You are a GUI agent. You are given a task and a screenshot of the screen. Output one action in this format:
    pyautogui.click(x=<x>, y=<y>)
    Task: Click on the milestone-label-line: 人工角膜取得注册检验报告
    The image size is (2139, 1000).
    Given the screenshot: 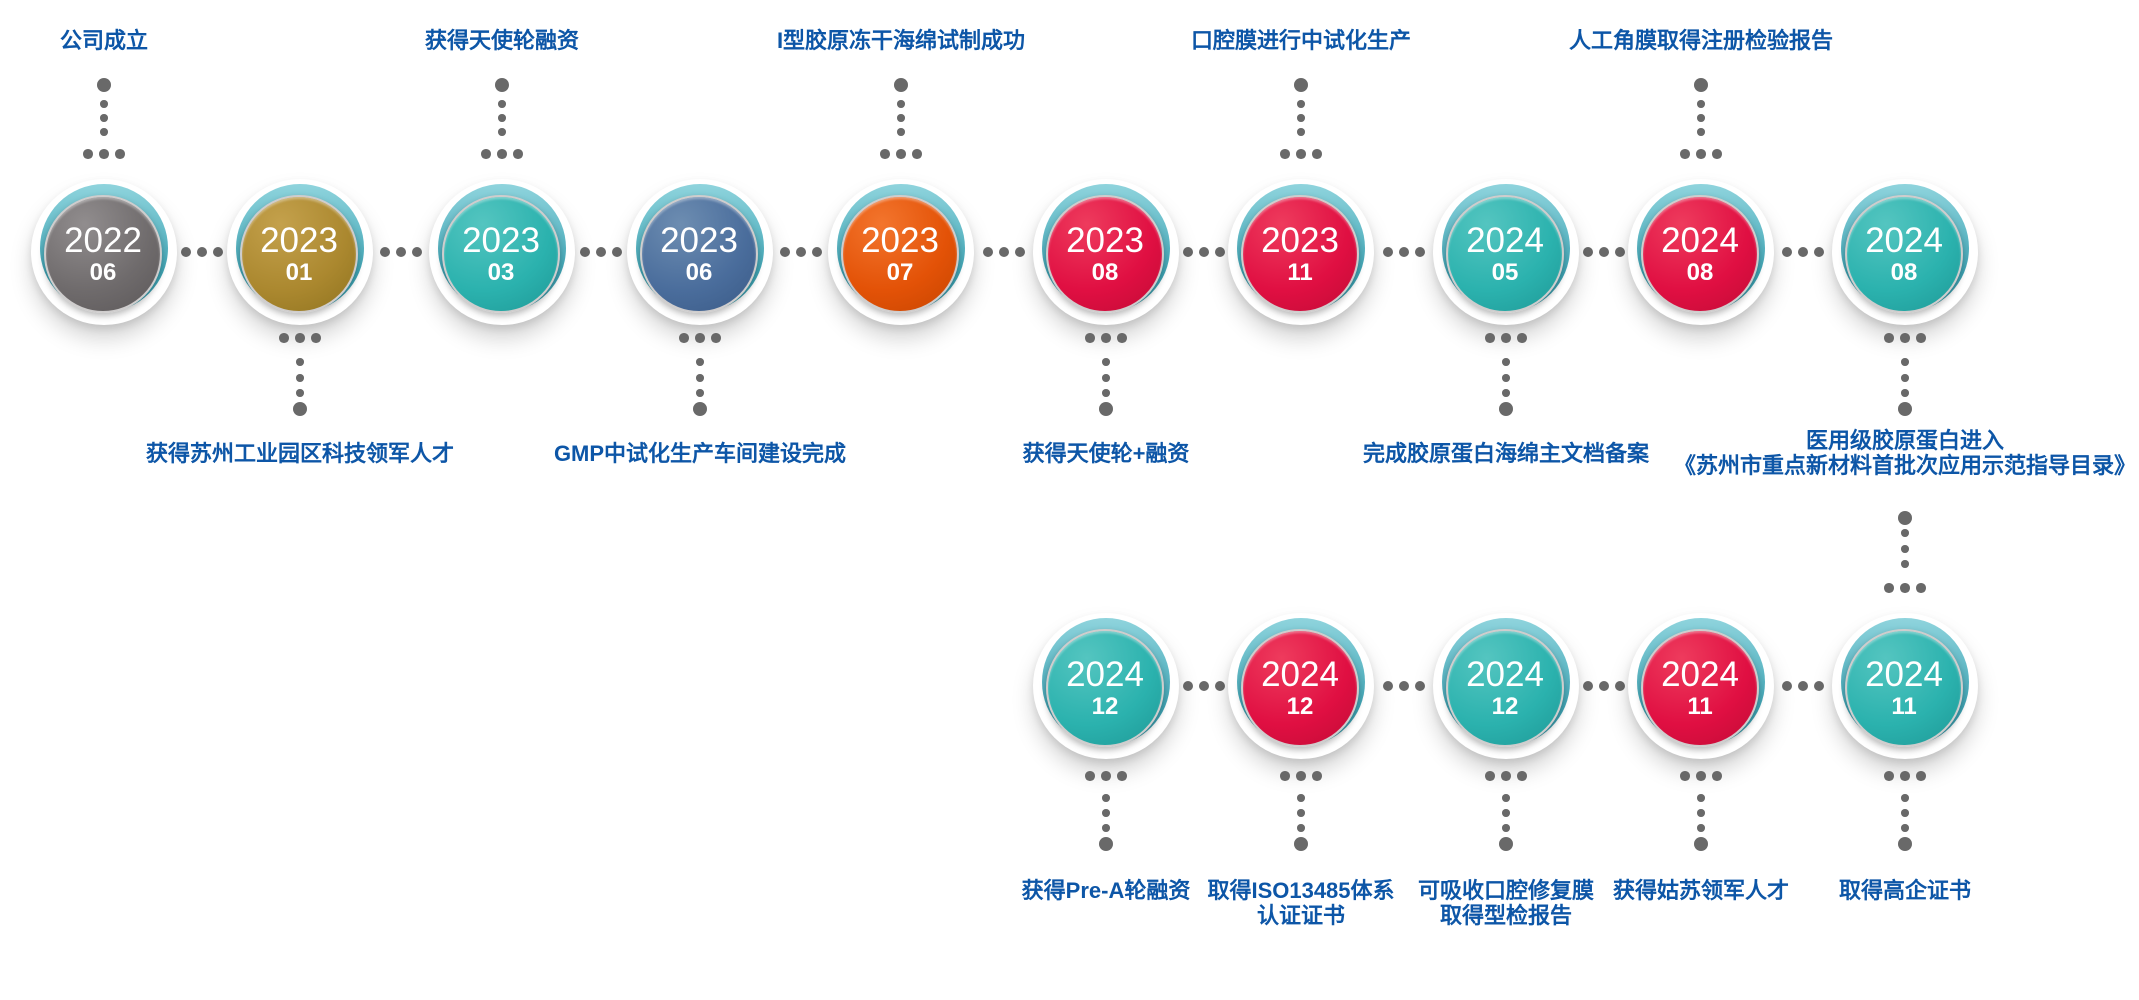 What is the action you would take?
    pyautogui.click(x=1700, y=40)
    